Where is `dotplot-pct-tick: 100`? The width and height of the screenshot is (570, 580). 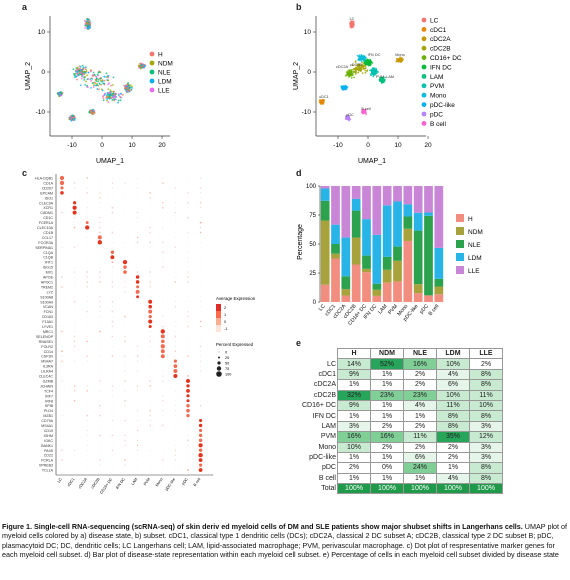
dotplot-pct-tick: 100 is located at coordinates (228, 375).